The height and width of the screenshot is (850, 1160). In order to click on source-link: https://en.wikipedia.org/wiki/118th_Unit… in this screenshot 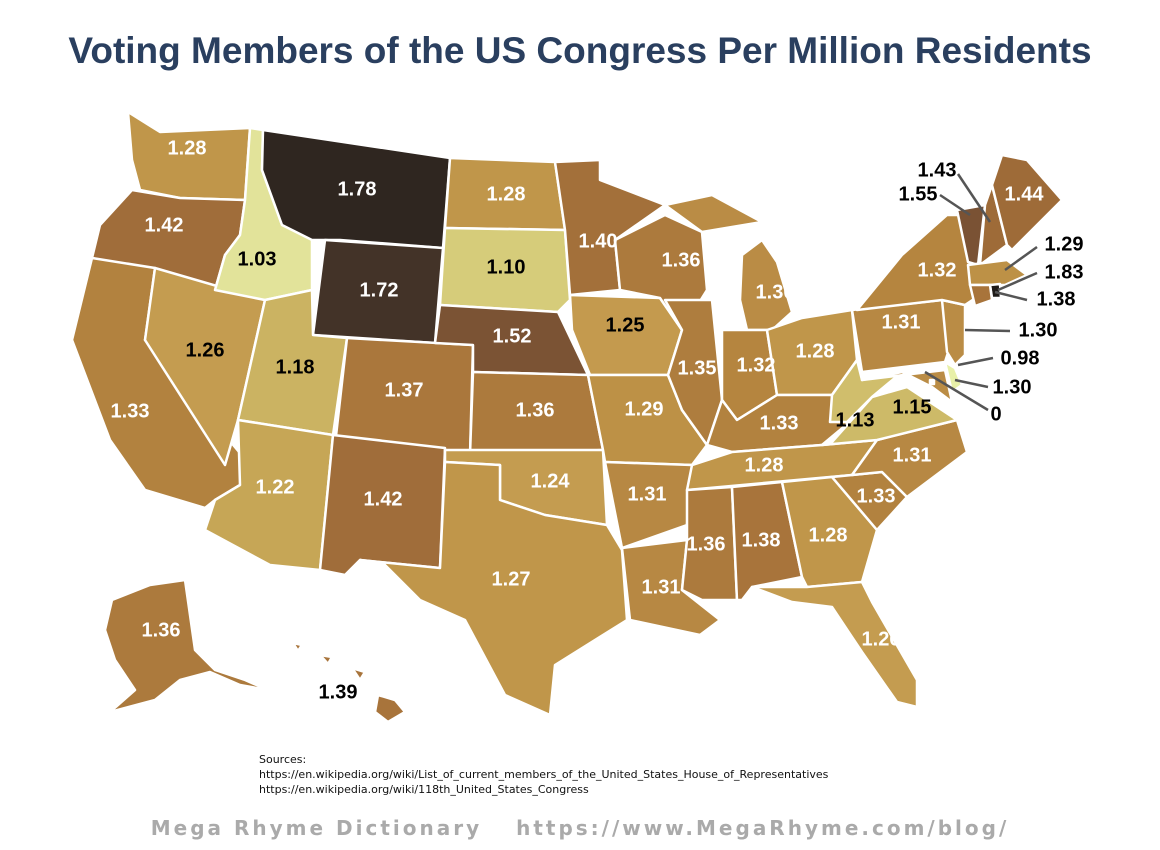, I will do `click(424, 789)`.